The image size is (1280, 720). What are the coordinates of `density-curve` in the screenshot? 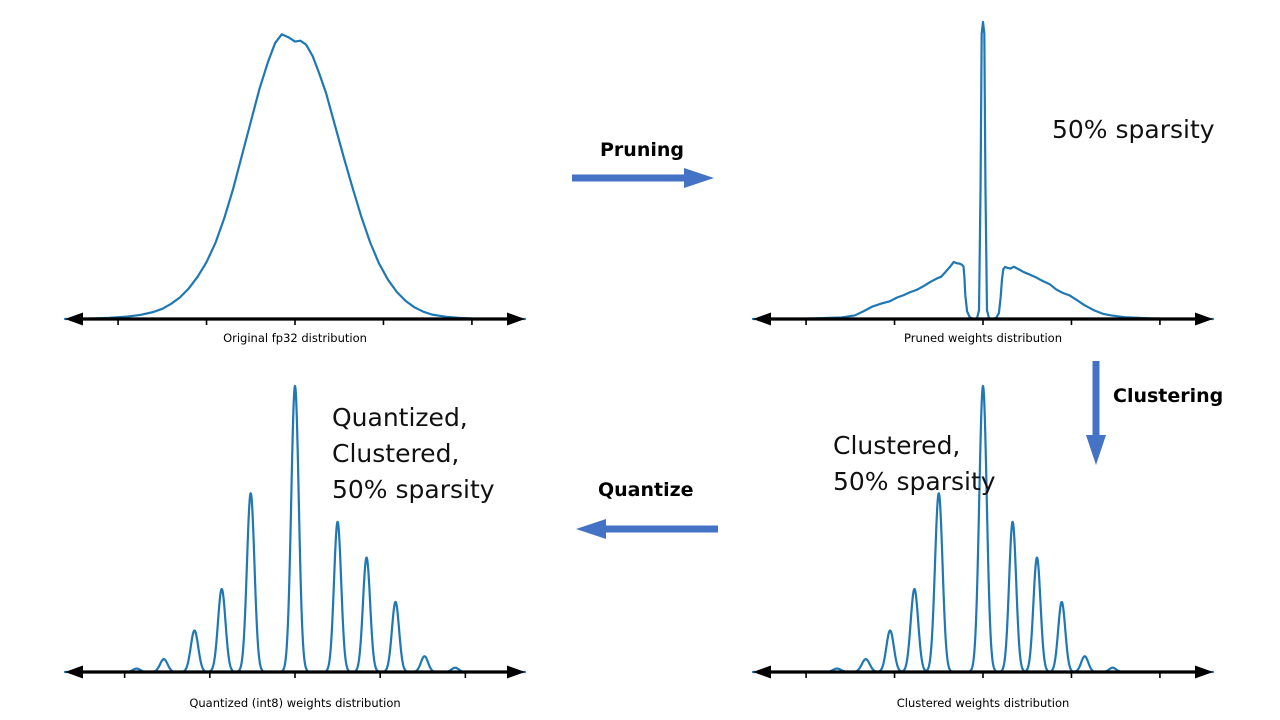 It's located at (295, 177).